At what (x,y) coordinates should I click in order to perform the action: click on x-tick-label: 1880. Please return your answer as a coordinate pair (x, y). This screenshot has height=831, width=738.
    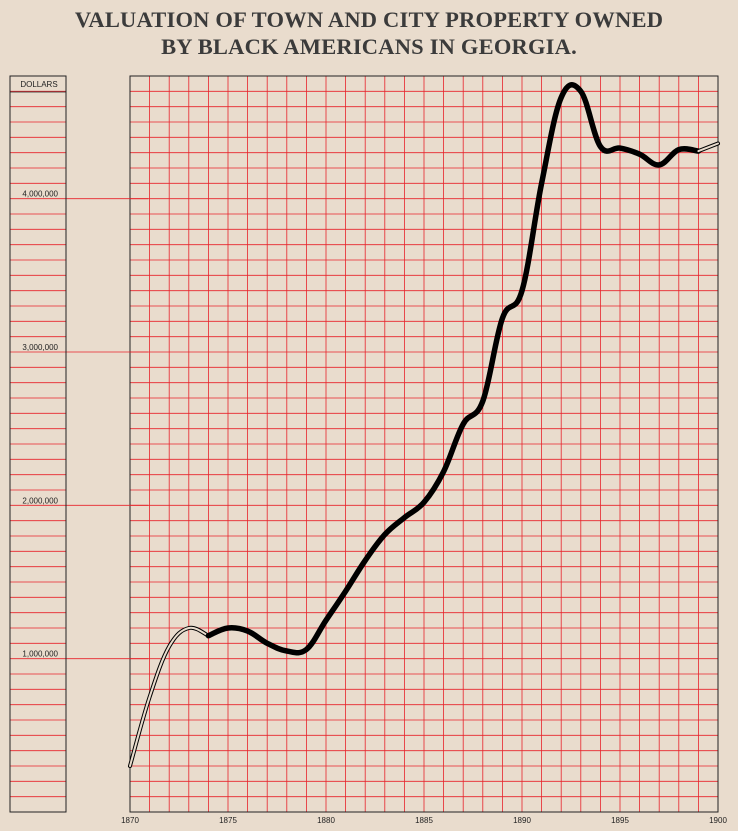
    Looking at the image, I should click on (326, 820).